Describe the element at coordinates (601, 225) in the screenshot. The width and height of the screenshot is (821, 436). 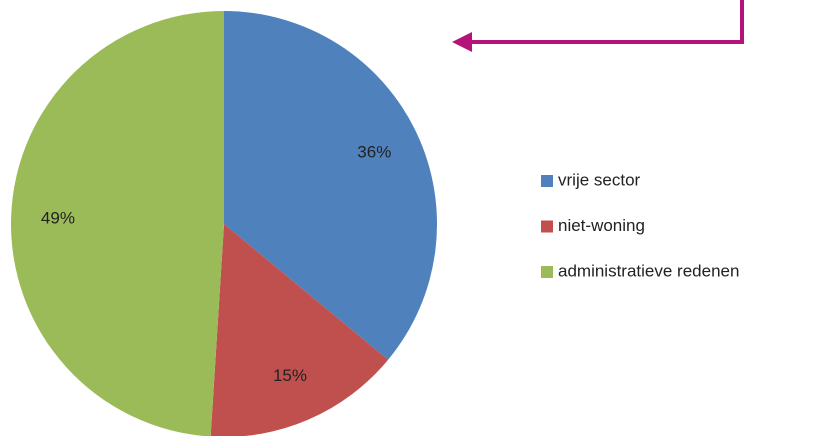
I see `legend-label: niet-woning` at that location.